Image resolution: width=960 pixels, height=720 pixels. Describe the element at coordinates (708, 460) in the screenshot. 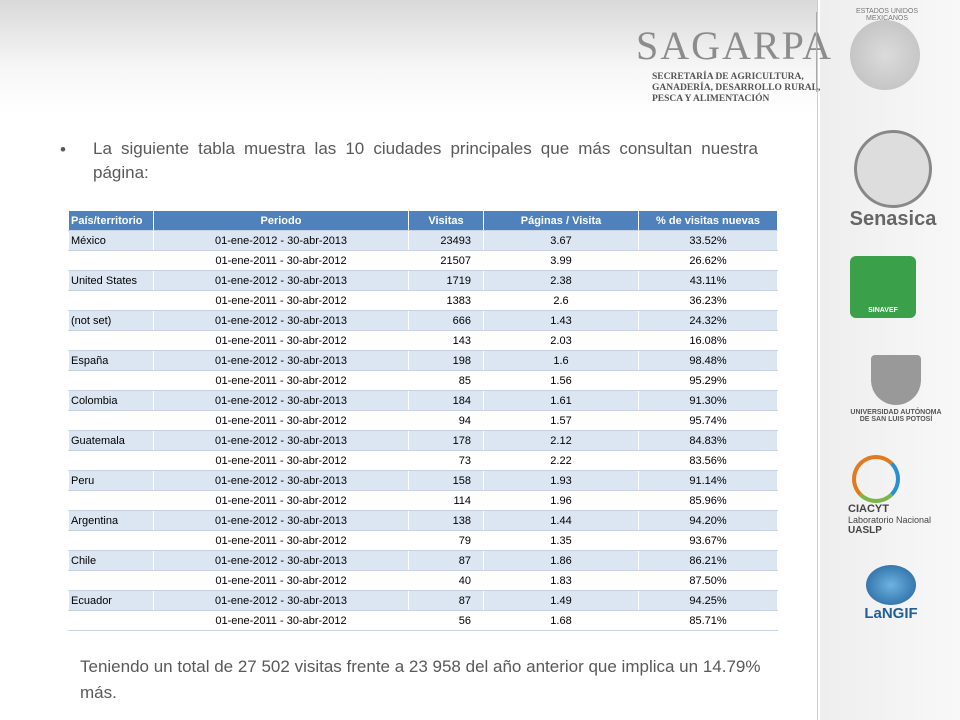

I see `table-cell: 83.56%` at that location.